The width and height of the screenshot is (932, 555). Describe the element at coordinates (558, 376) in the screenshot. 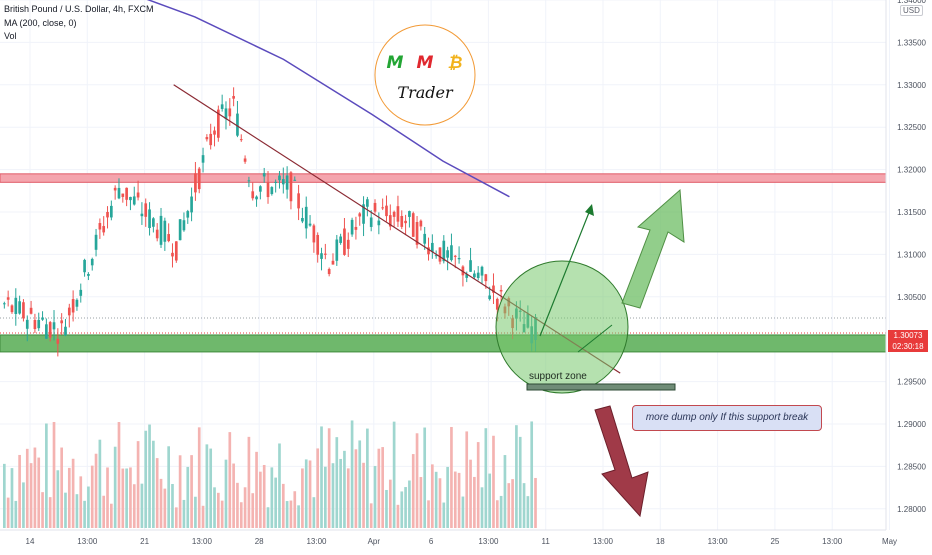

I see `support-zone-label: support zone` at that location.